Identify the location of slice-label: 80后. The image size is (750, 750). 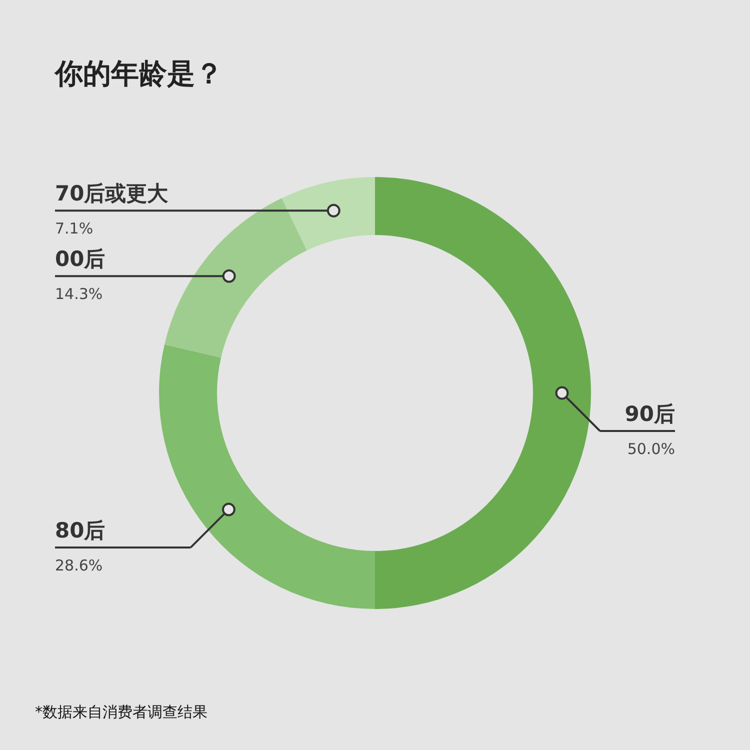
(80, 530).